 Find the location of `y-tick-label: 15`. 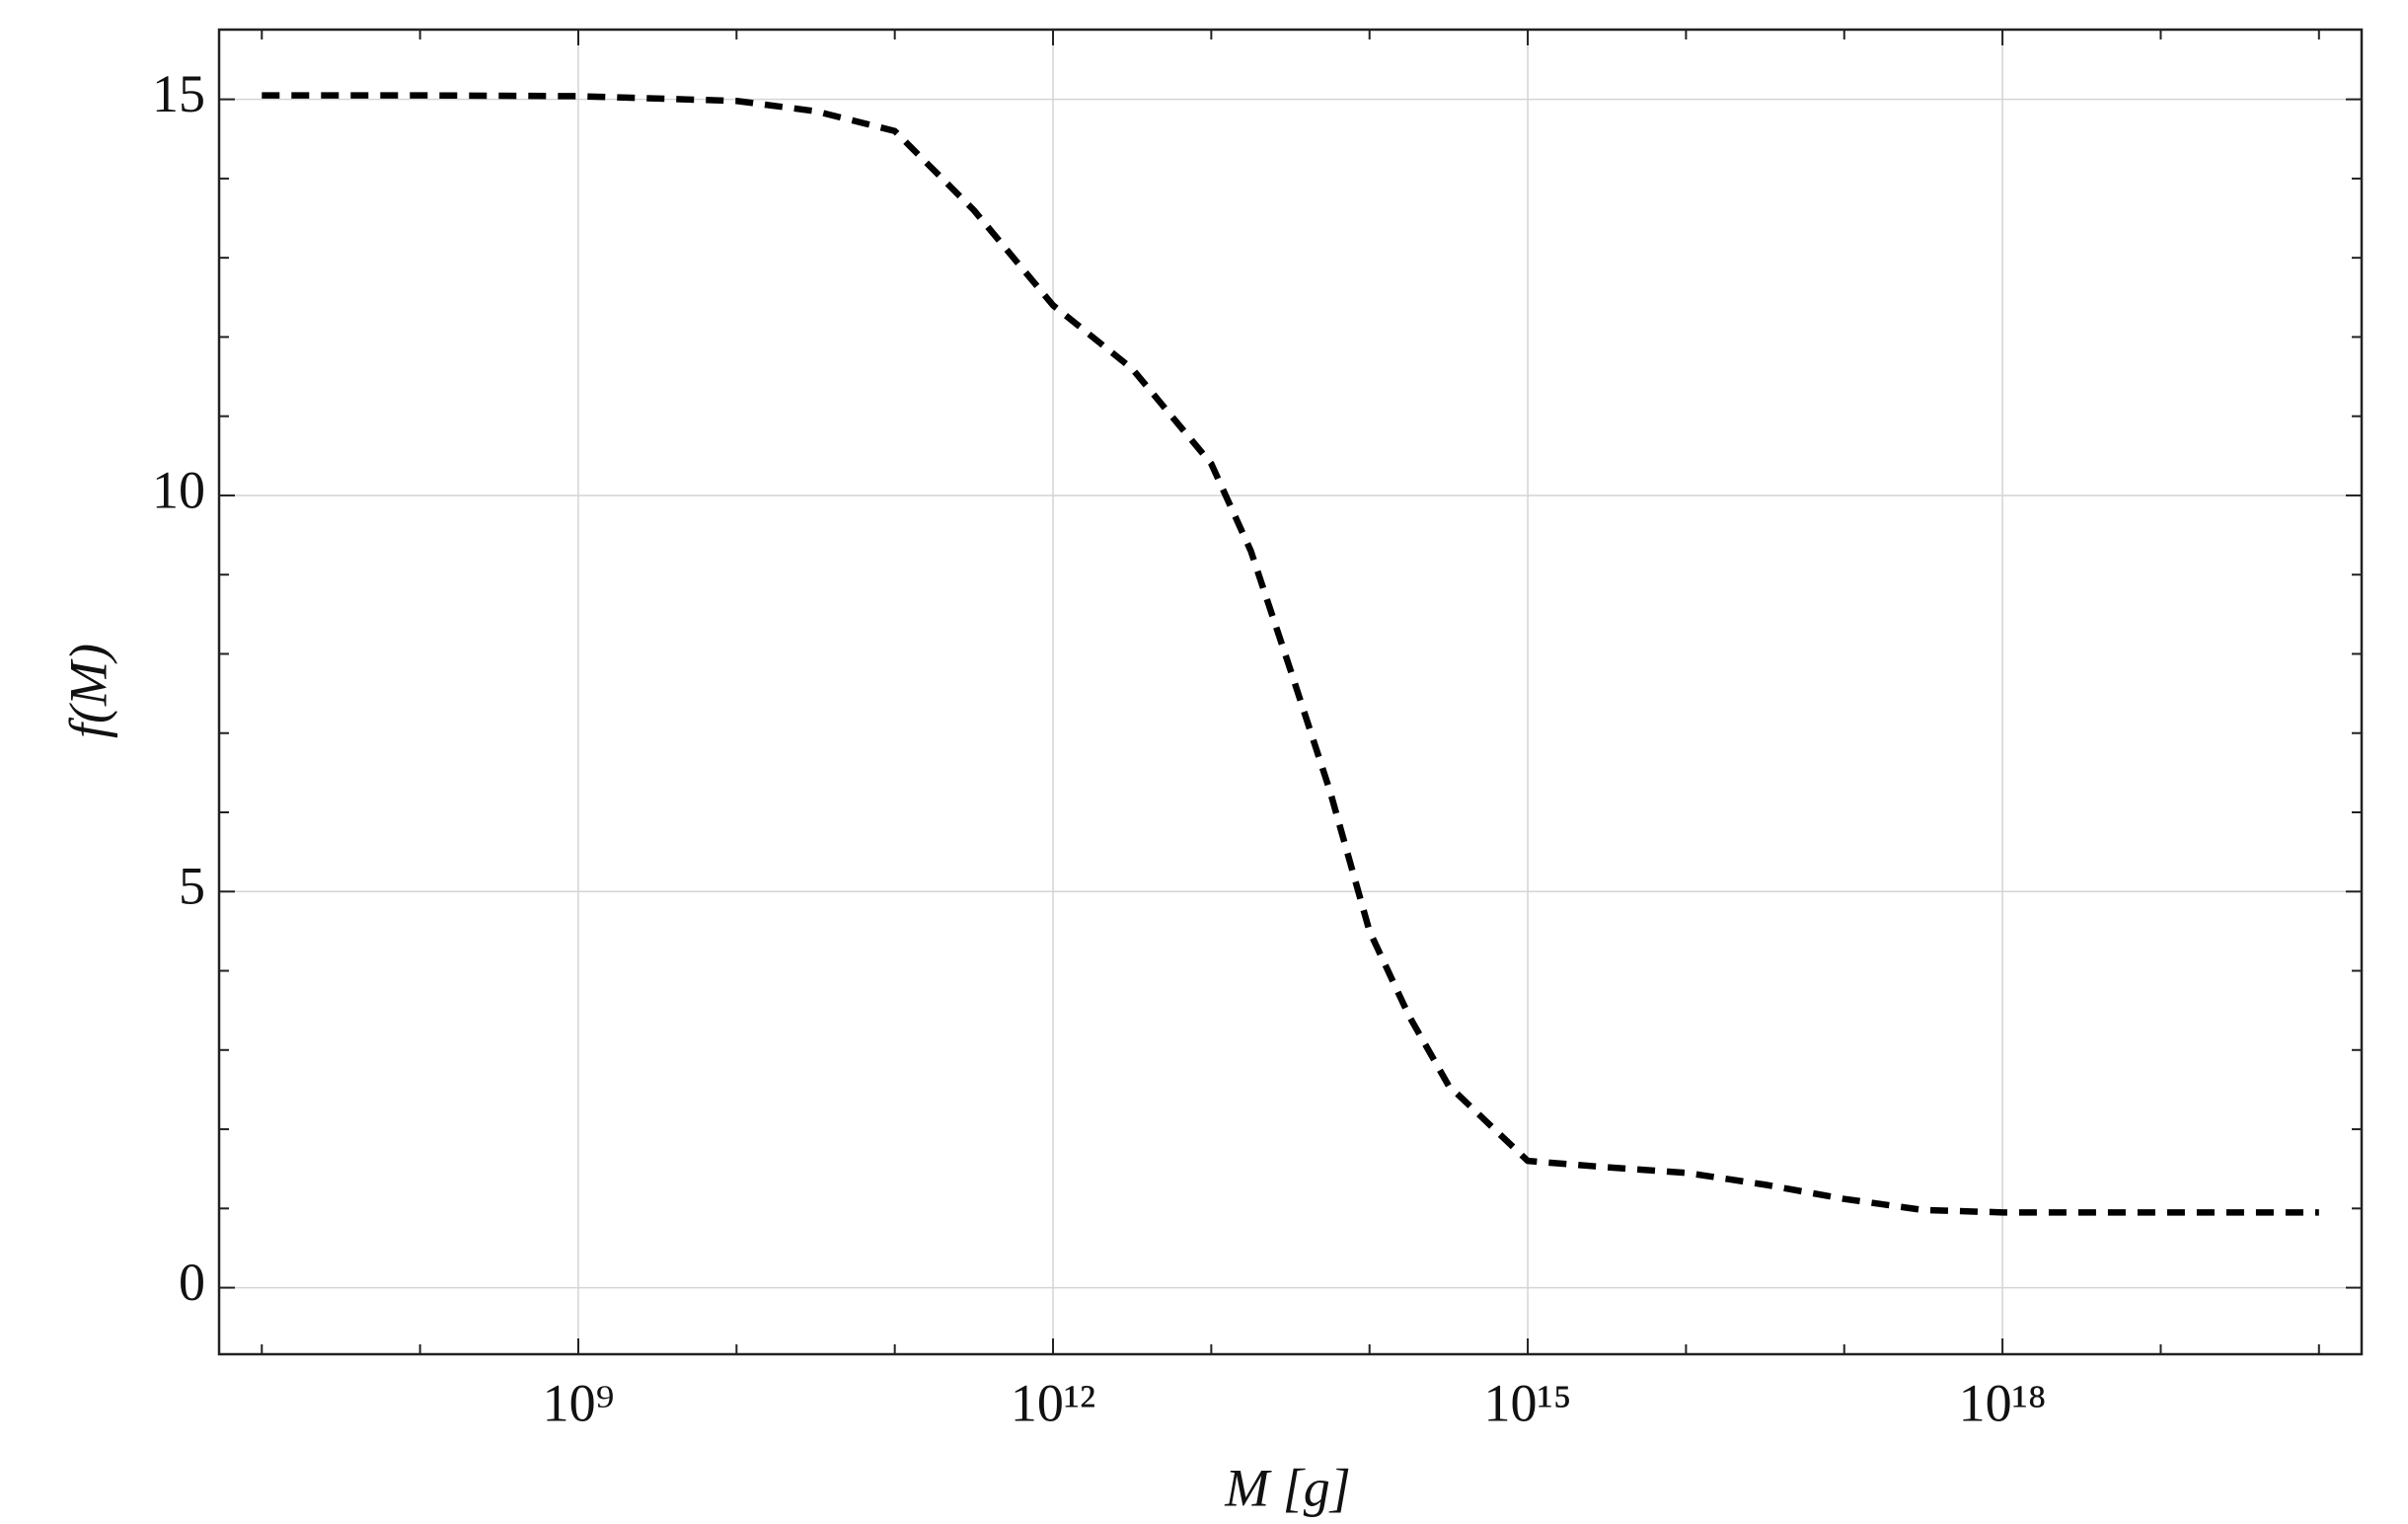

y-tick-label: 15 is located at coordinates (179, 93).